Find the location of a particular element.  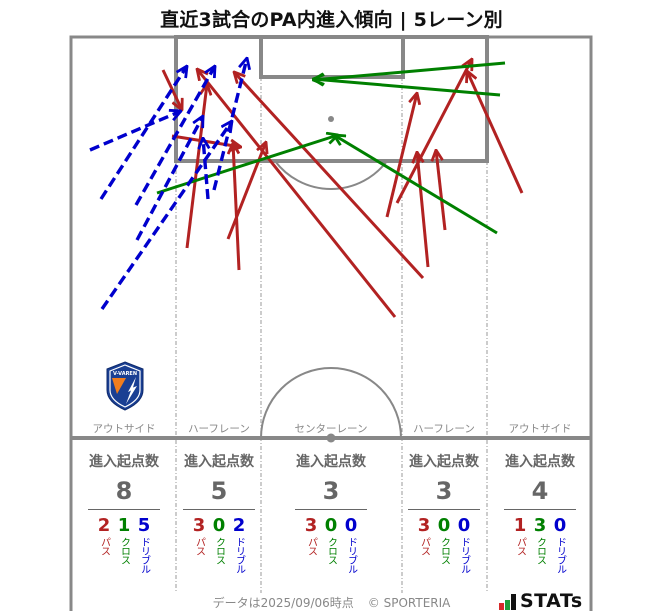

count-cross: 3 クロス is located at coordinates (540, 544).